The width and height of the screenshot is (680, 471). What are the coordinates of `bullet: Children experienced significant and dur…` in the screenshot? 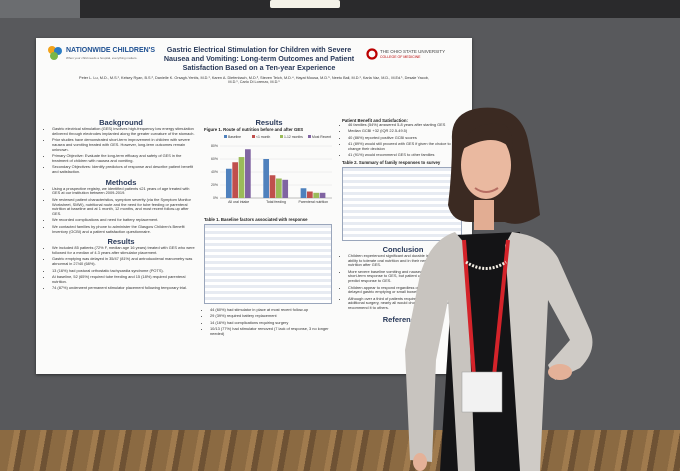 It's located at (406, 260).